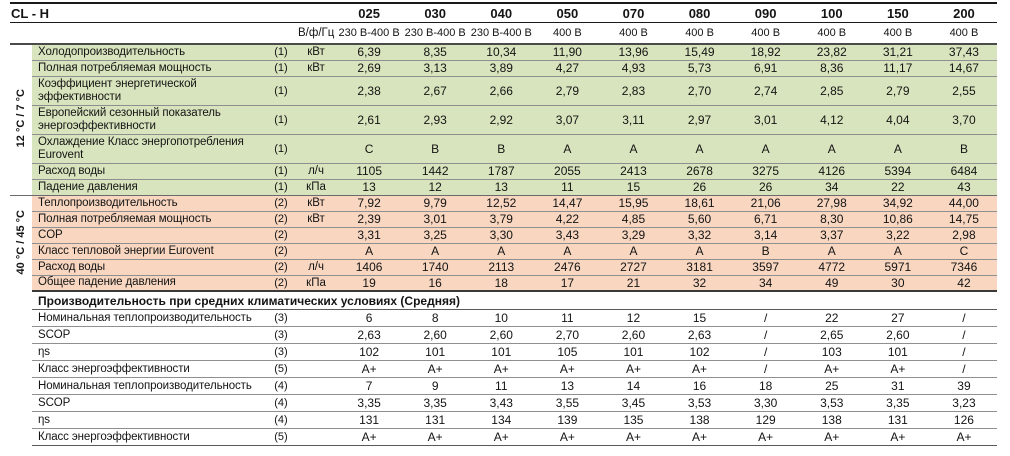  What do you see at coordinates (435, 90) in the screenshot?
I see `value-cell: 2,67` at bounding box center [435, 90].